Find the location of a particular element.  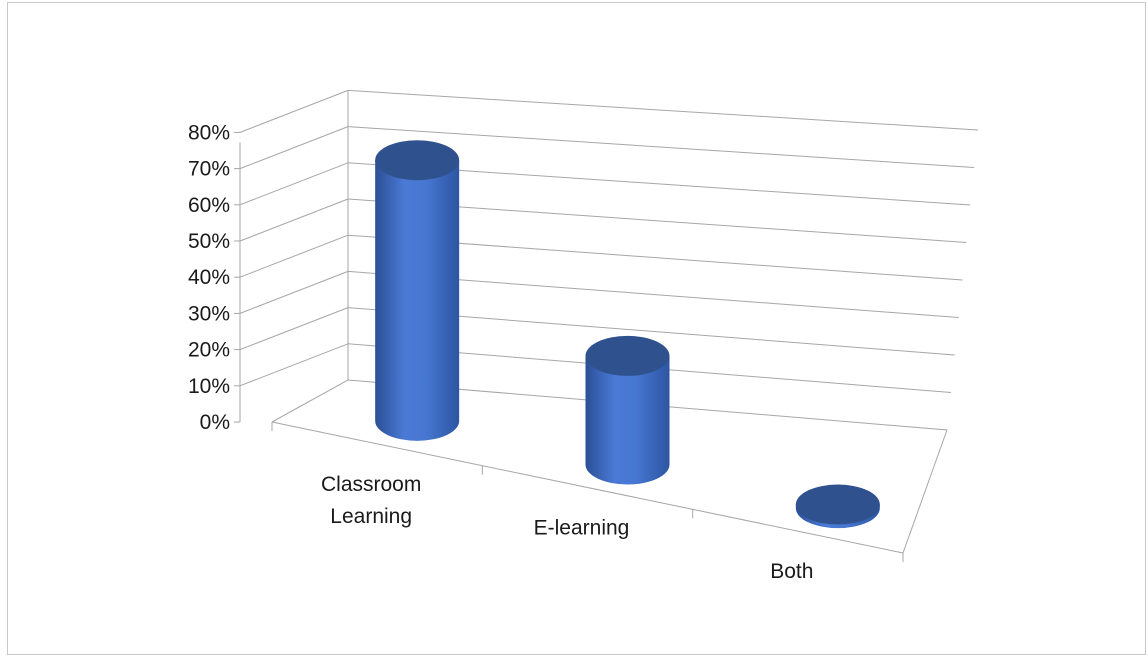

bar-classroom-learning is located at coordinates (417, 290).